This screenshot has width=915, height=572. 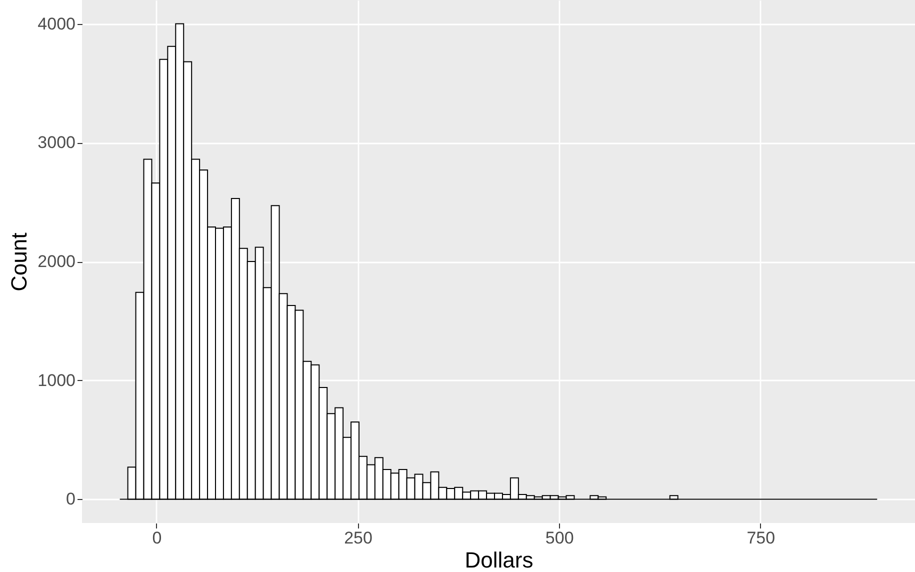 What do you see at coordinates (559, 538) in the screenshot?
I see `x-tick-label: 500` at bounding box center [559, 538].